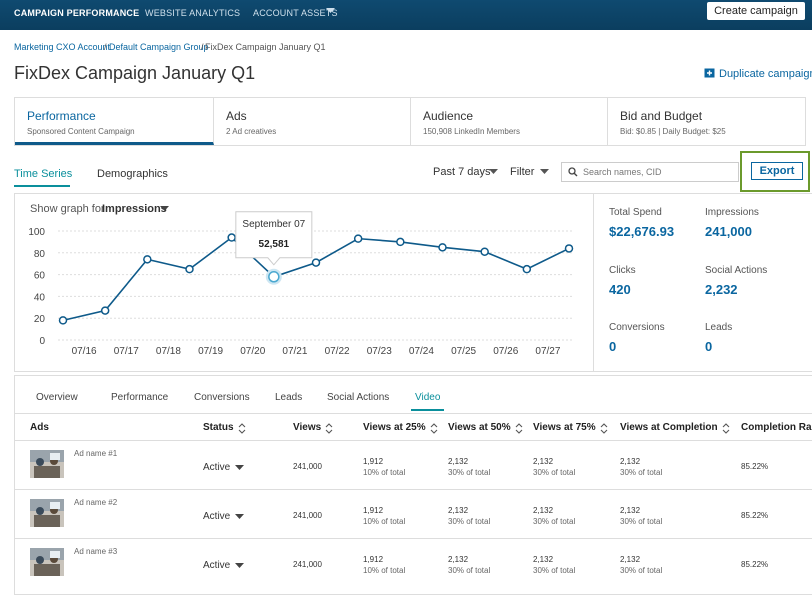  What do you see at coordinates (274, 244) in the screenshot?
I see `tooltip-value: 52,581` at bounding box center [274, 244].